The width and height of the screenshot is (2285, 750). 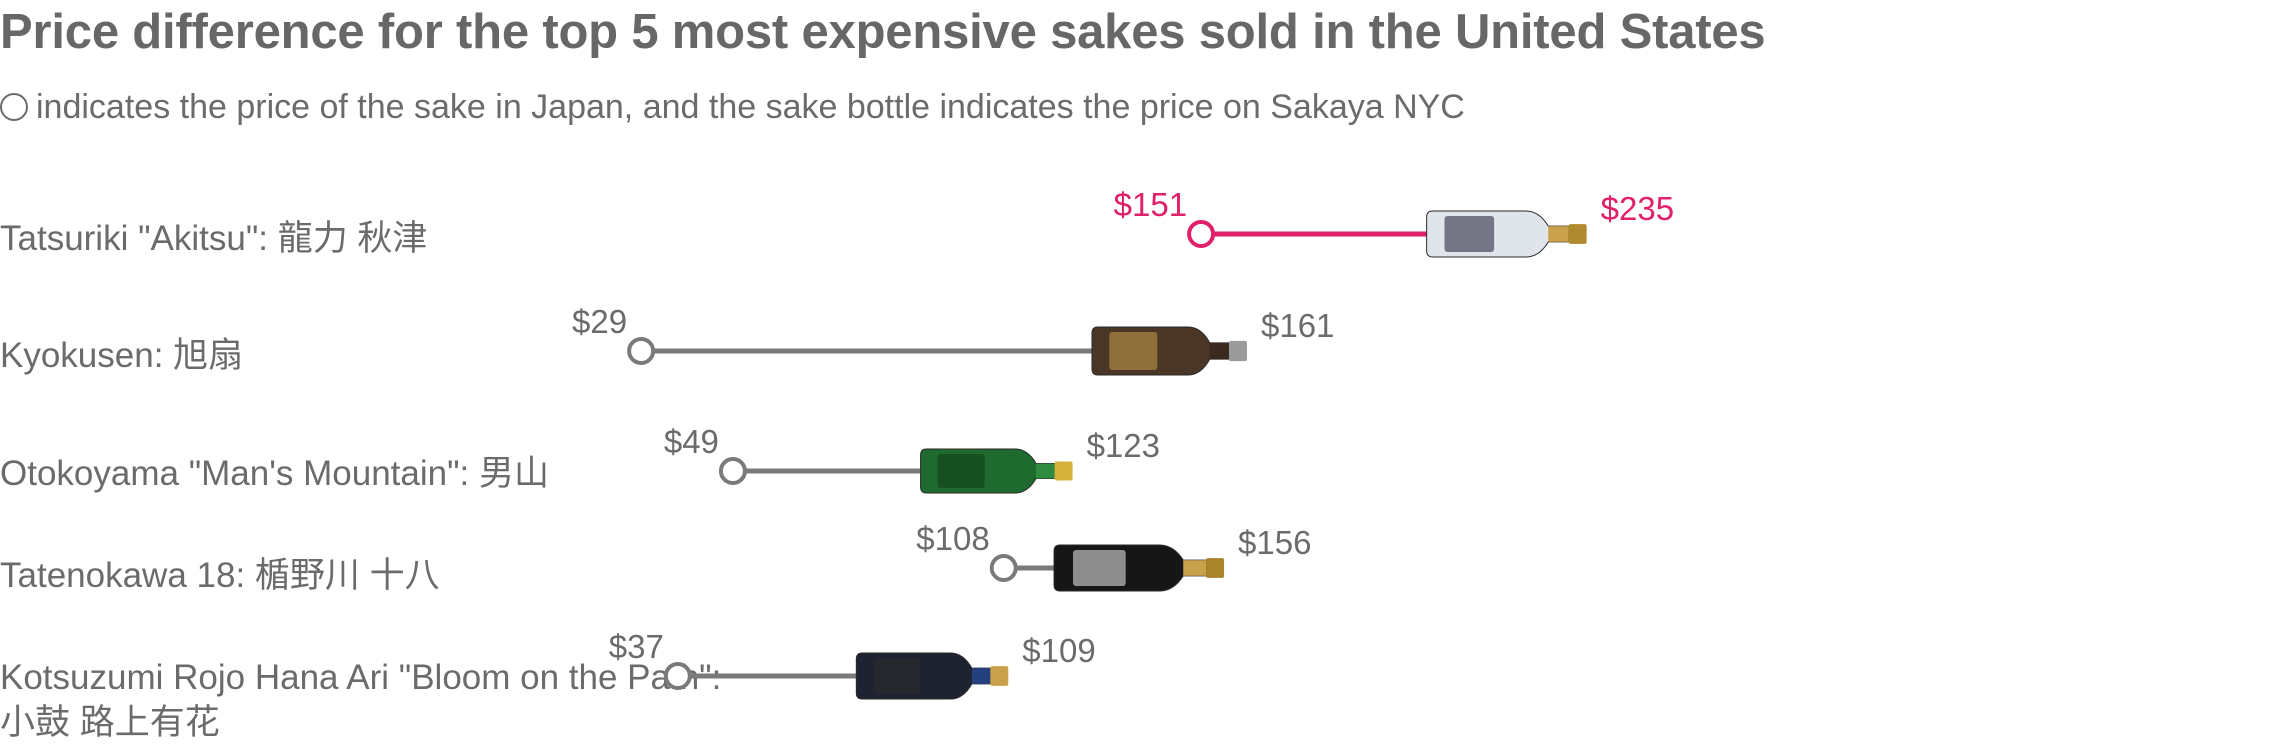 What do you see at coordinates (1297, 325) in the screenshot?
I see `nyc-price-label: $161` at bounding box center [1297, 325].